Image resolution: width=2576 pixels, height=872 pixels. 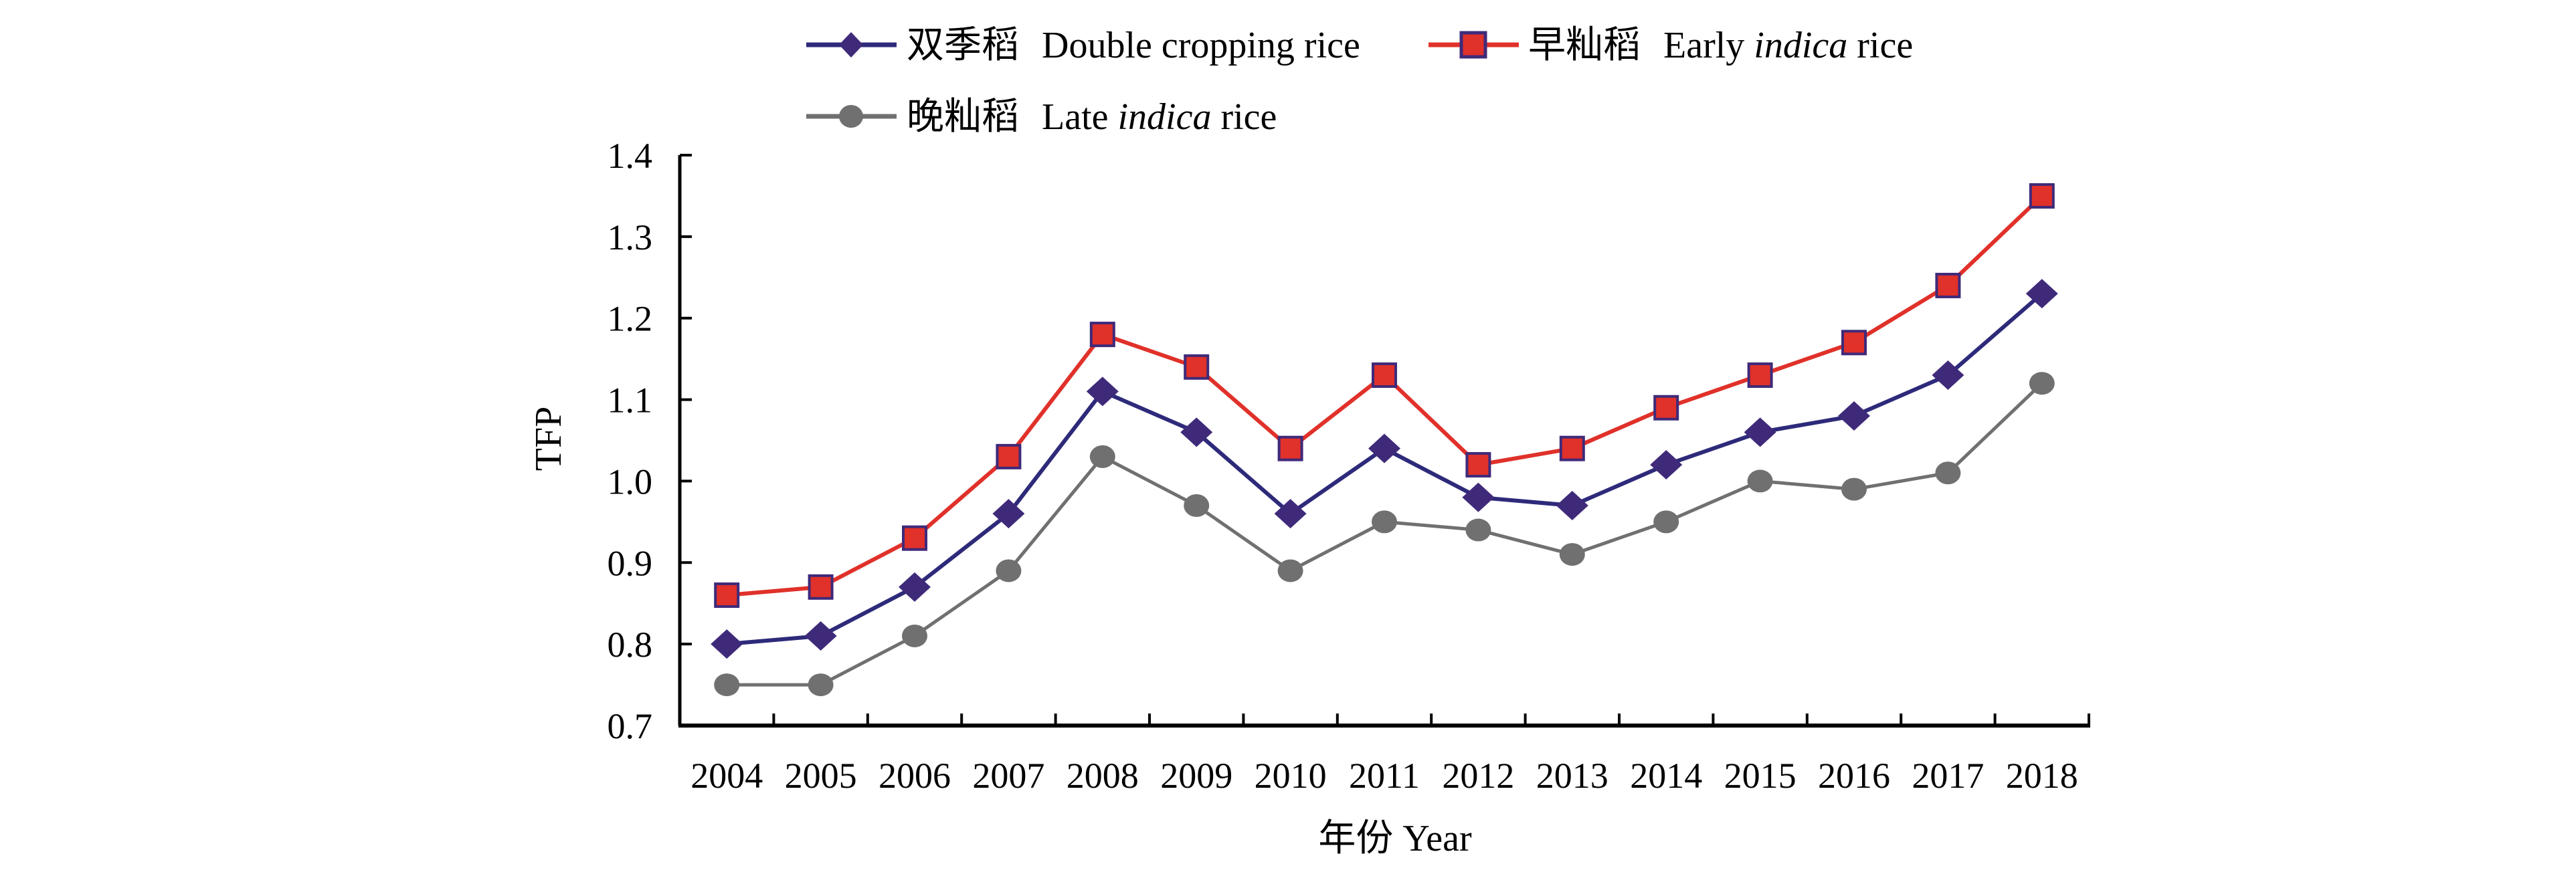 What do you see at coordinates (1473, 45) in the screenshot?
I see `square-marker-icon` at bounding box center [1473, 45].